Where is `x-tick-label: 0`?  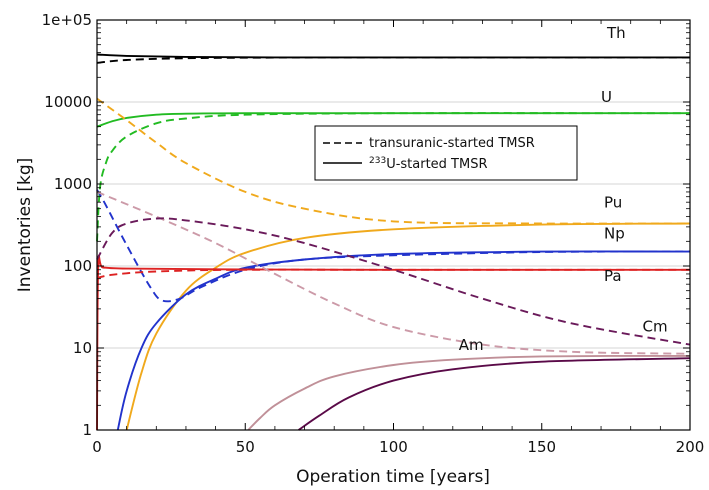 x-tick-label: 0 is located at coordinates (97, 447).